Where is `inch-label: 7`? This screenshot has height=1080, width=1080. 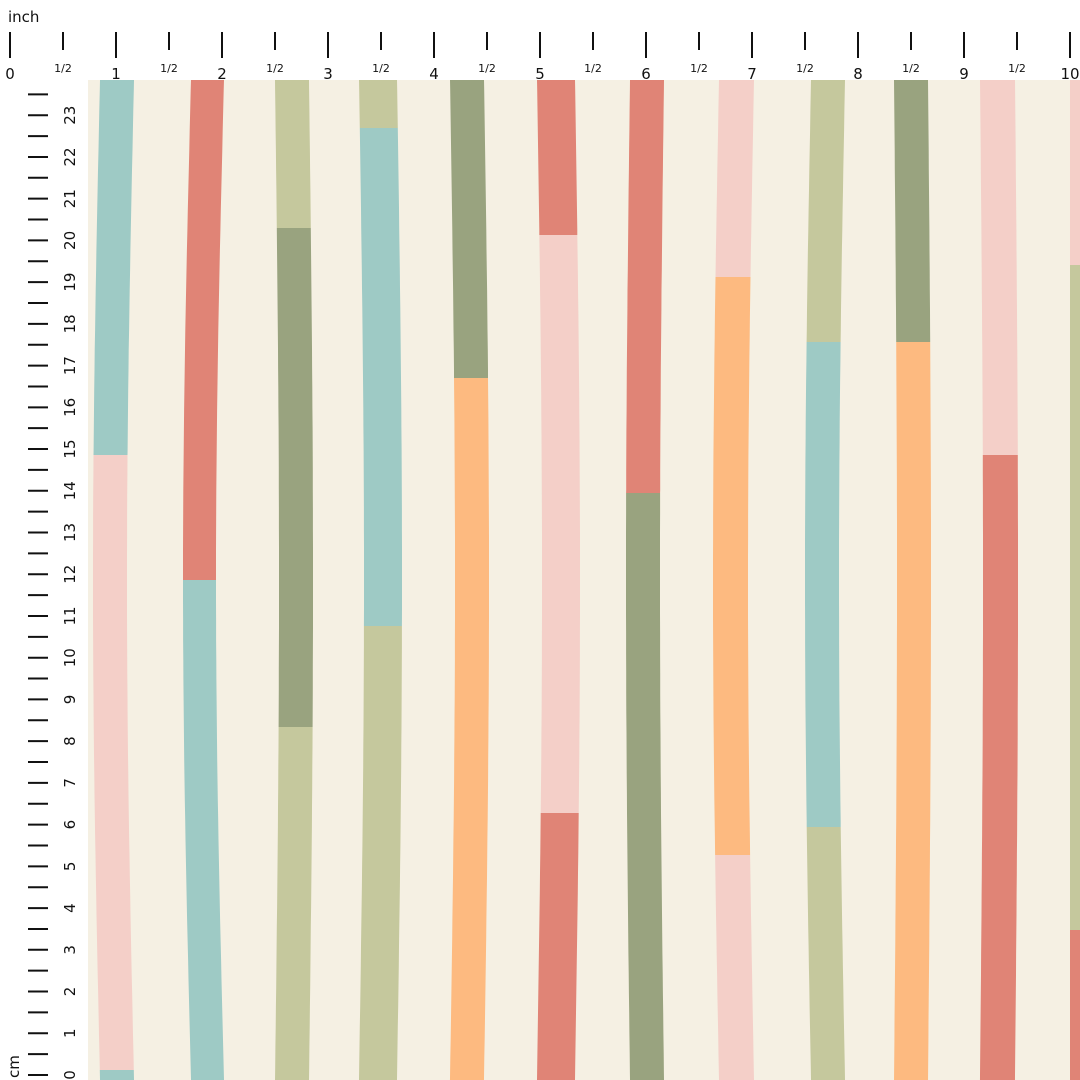 inch-label: 7 is located at coordinates (752, 74).